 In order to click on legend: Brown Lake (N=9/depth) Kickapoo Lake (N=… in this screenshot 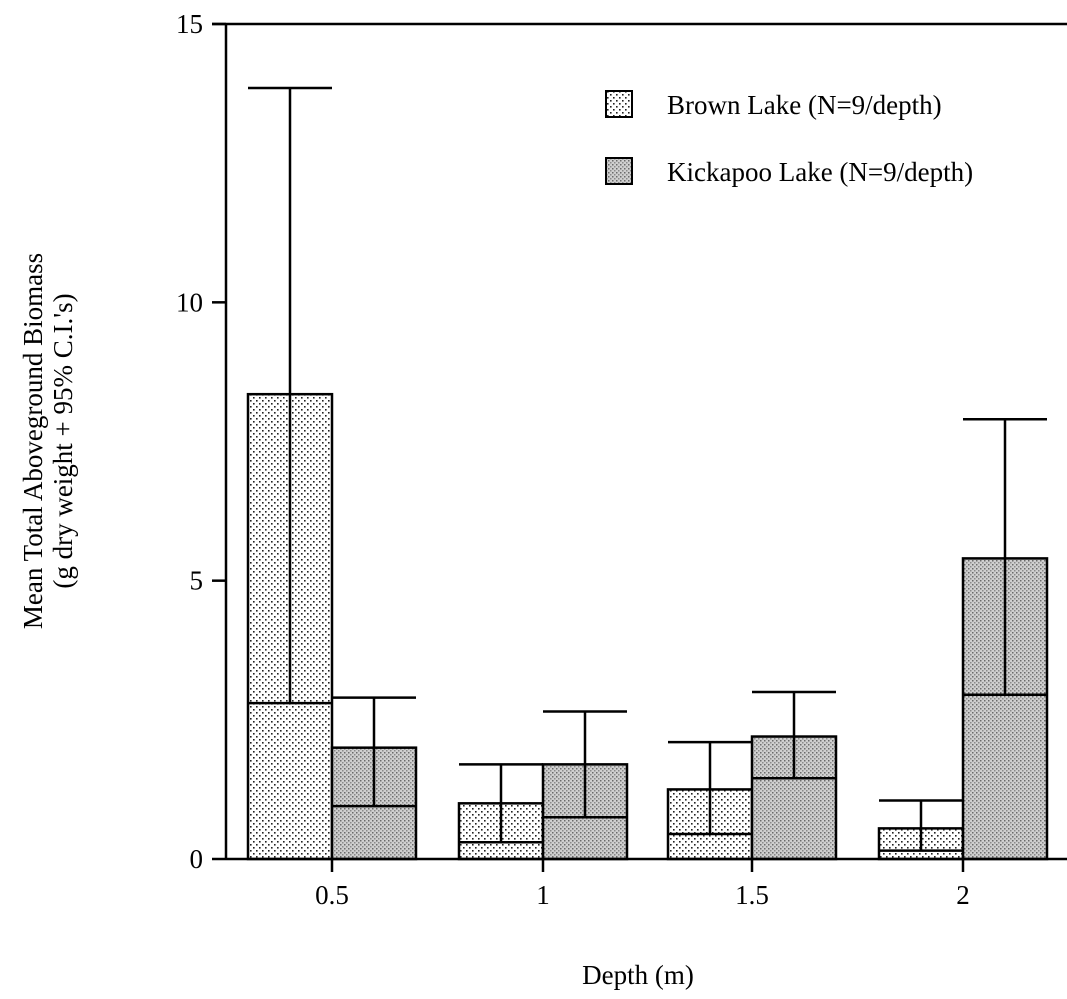, I will do `click(789, 138)`.